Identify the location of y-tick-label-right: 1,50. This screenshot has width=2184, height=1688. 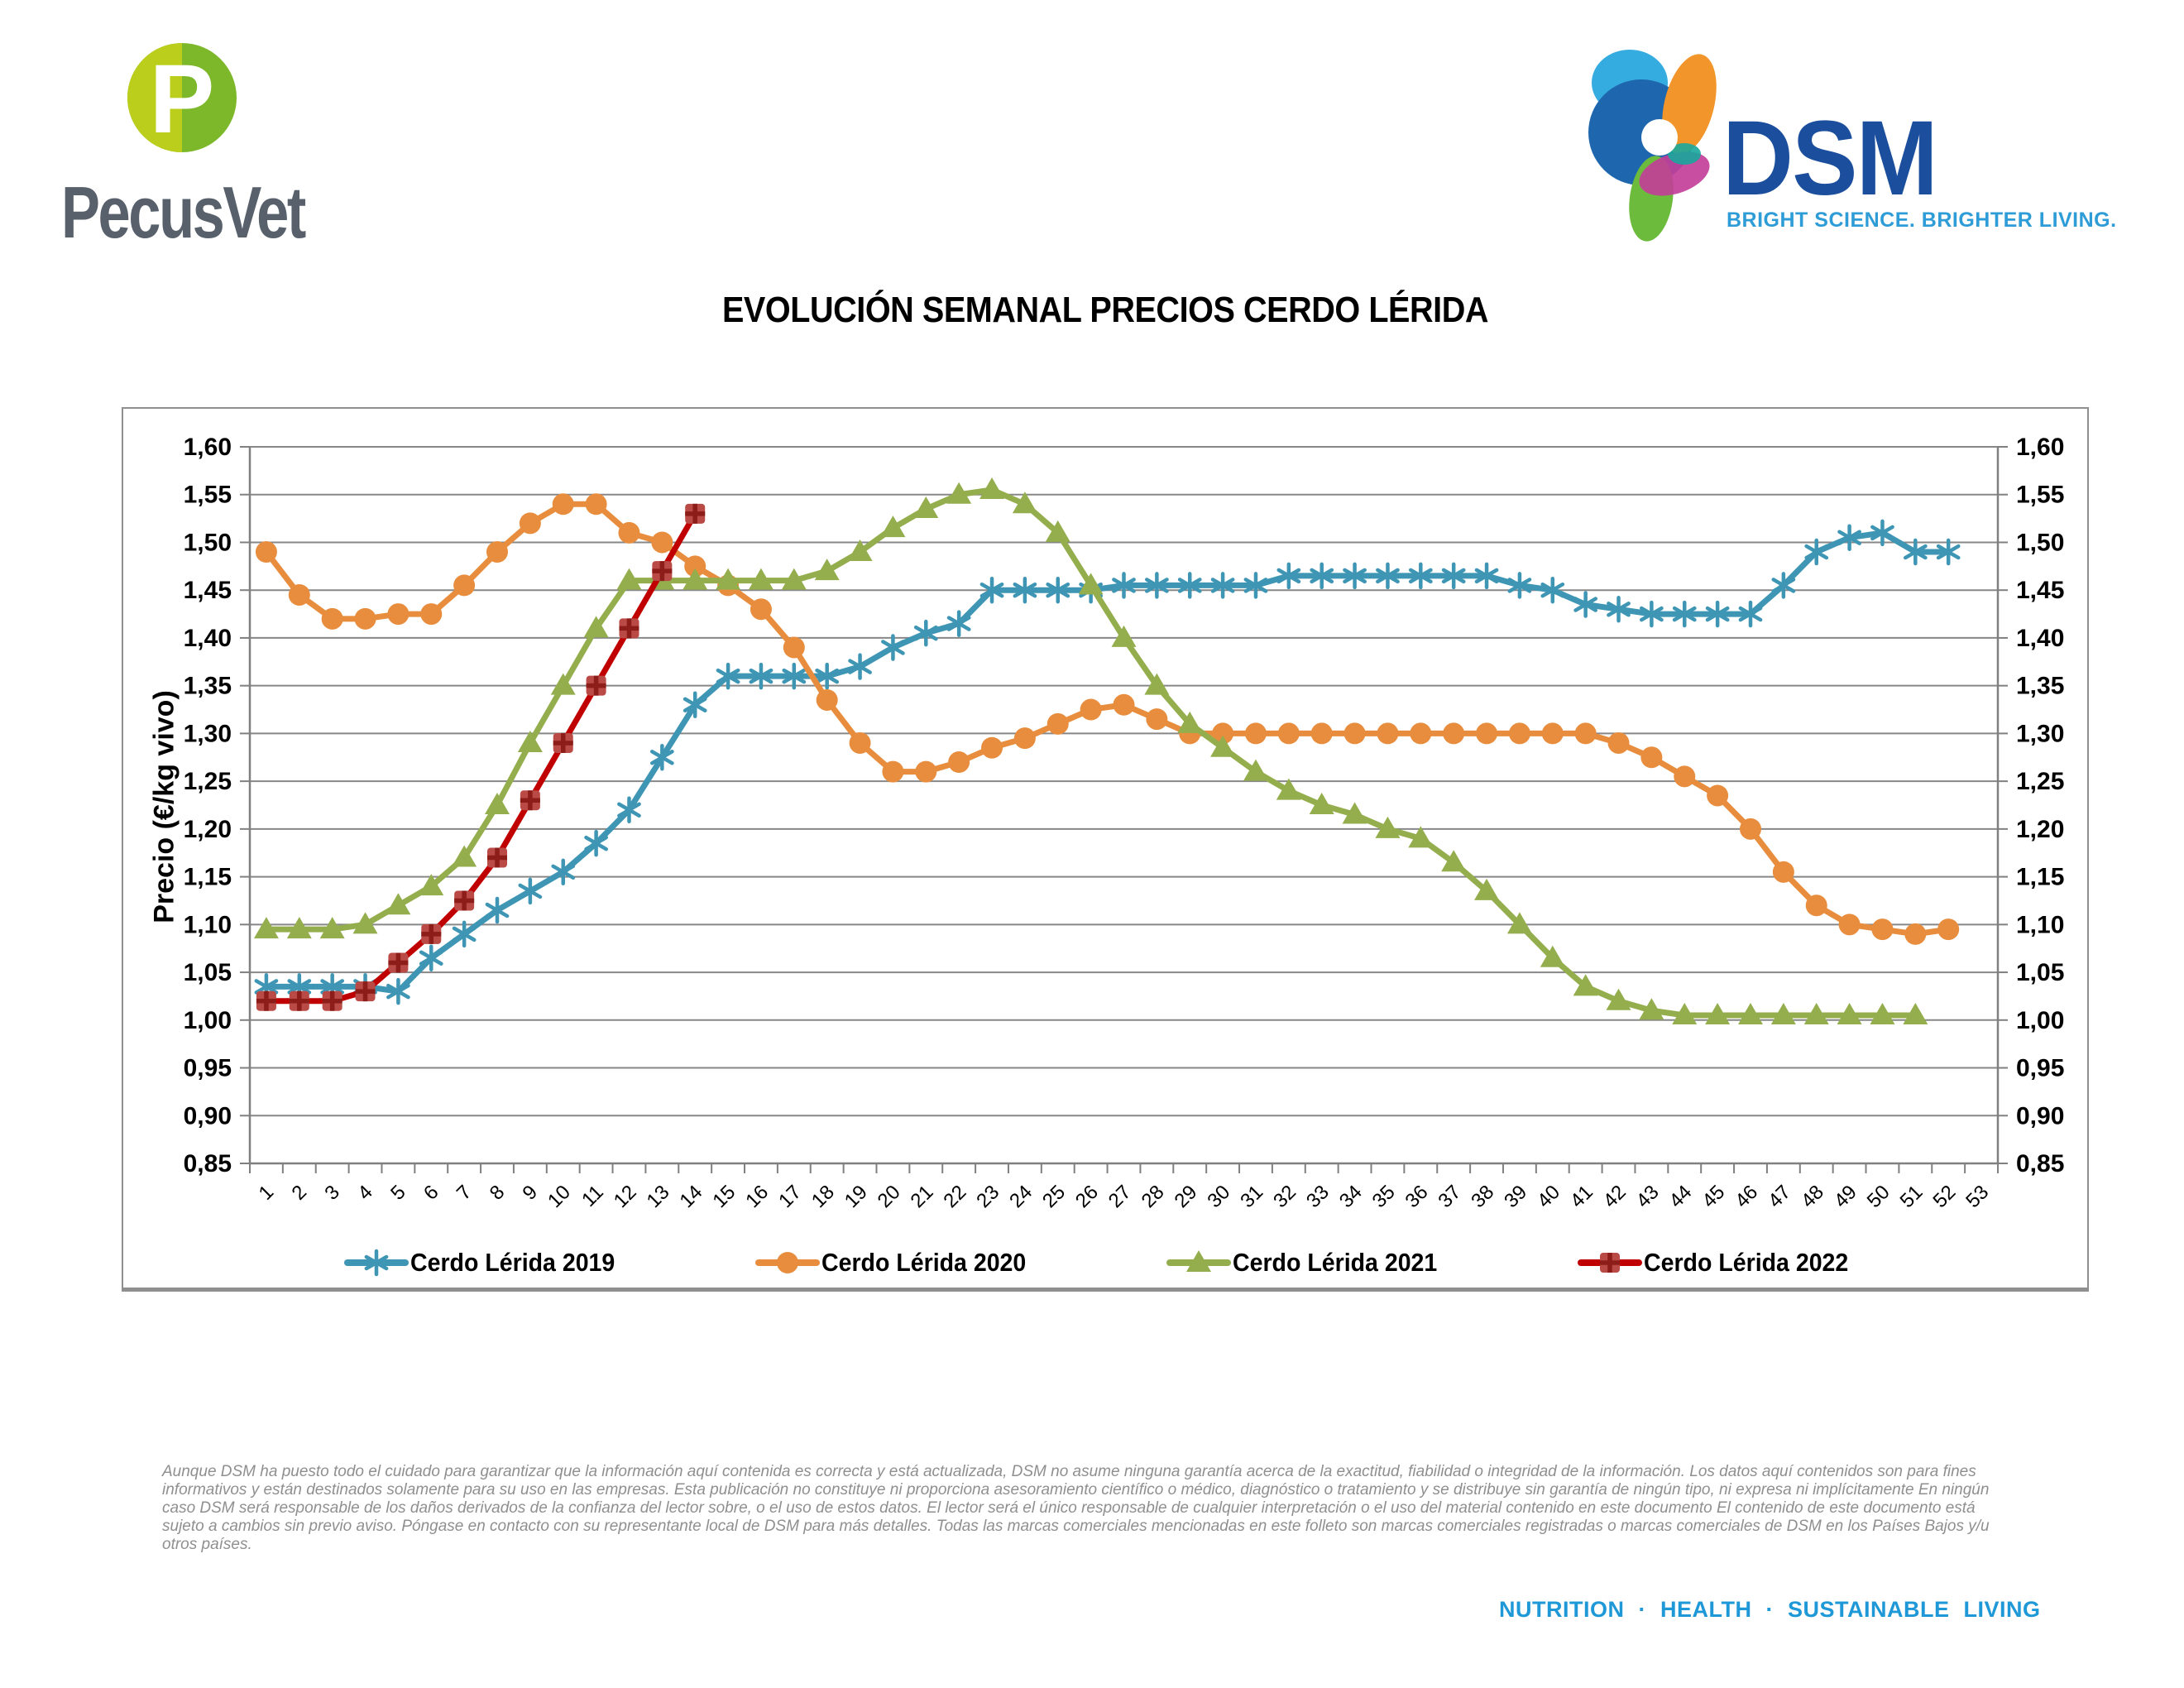
(2040, 542).